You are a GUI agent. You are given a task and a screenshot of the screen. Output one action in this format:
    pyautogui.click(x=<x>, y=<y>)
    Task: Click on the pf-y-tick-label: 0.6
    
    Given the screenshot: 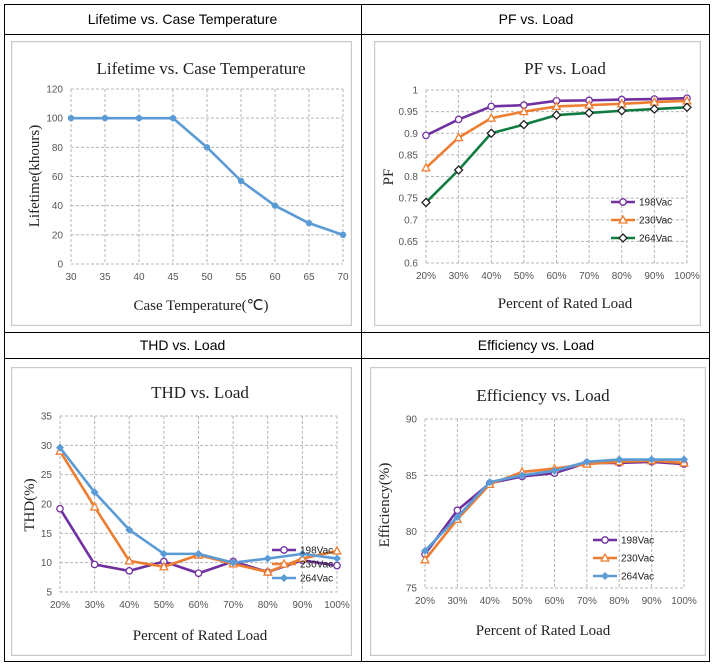 What is the action you would take?
    pyautogui.click(x=411, y=264)
    